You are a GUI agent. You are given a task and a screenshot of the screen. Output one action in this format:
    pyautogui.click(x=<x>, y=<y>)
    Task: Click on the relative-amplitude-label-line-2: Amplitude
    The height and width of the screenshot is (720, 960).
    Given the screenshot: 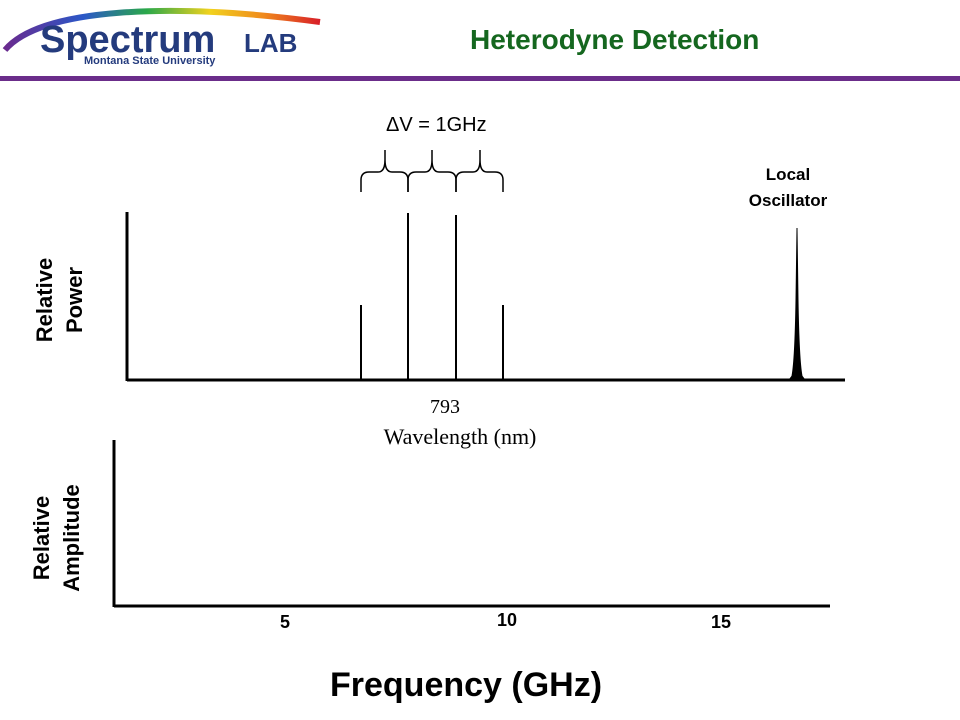 What is the action you would take?
    pyautogui.click(x=71, y=538)
    